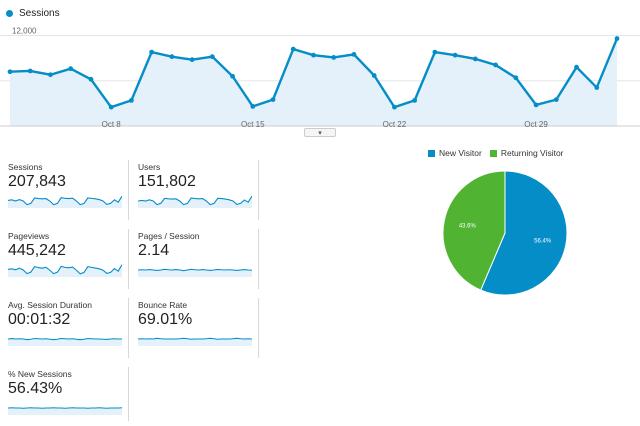 This screenshot has width=640, height=426. Describe the element at coordinates (35, 388) in the screenshot. I see `metric-value: 56.43%` at that location.